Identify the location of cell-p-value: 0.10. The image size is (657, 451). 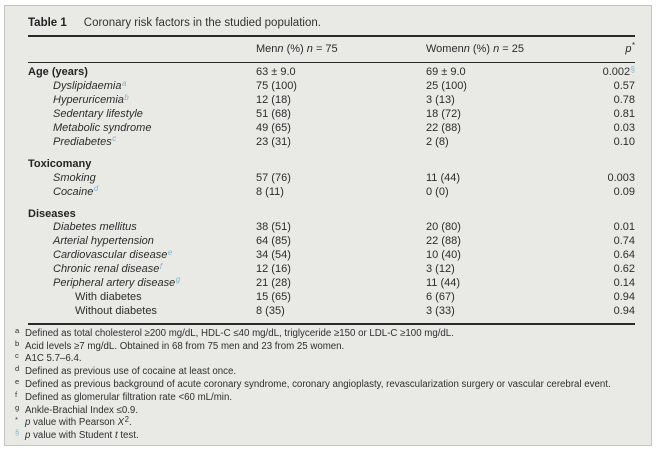
(624, 141).